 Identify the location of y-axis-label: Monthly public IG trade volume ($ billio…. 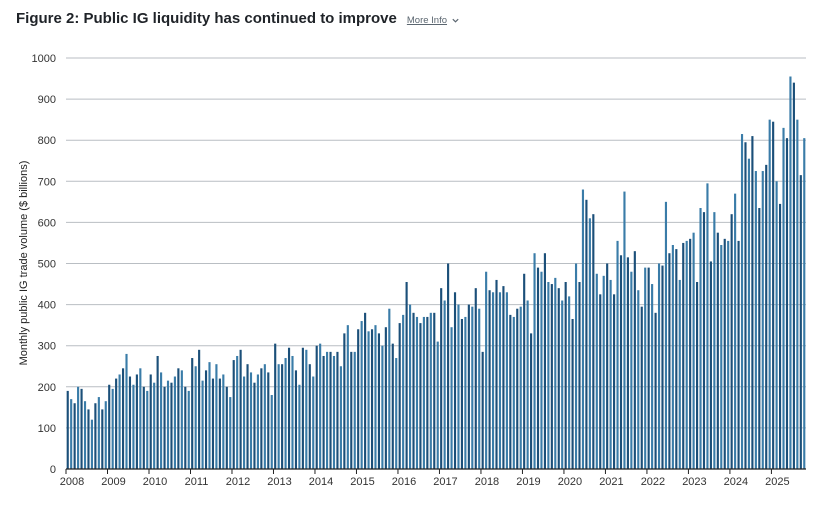
(24, 263).